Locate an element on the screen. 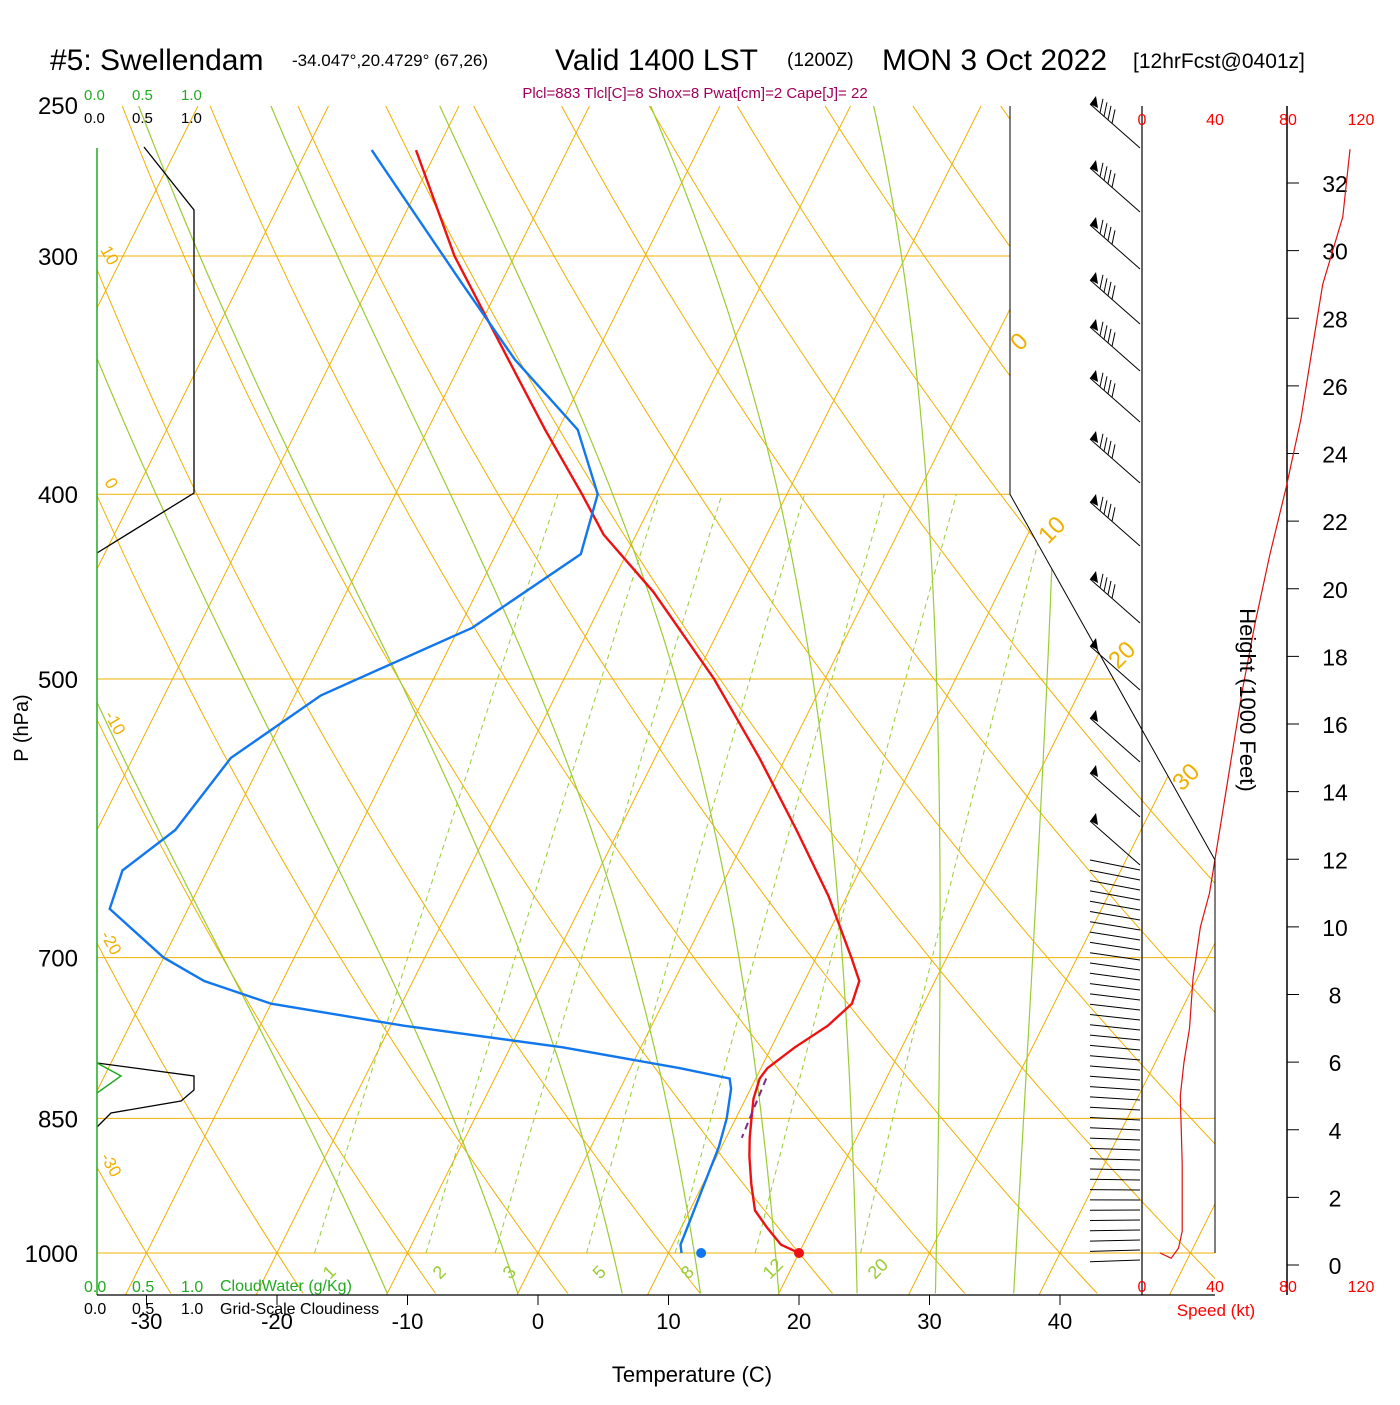  height-tick-label: 6 is located at coordinates (1335, 1063).